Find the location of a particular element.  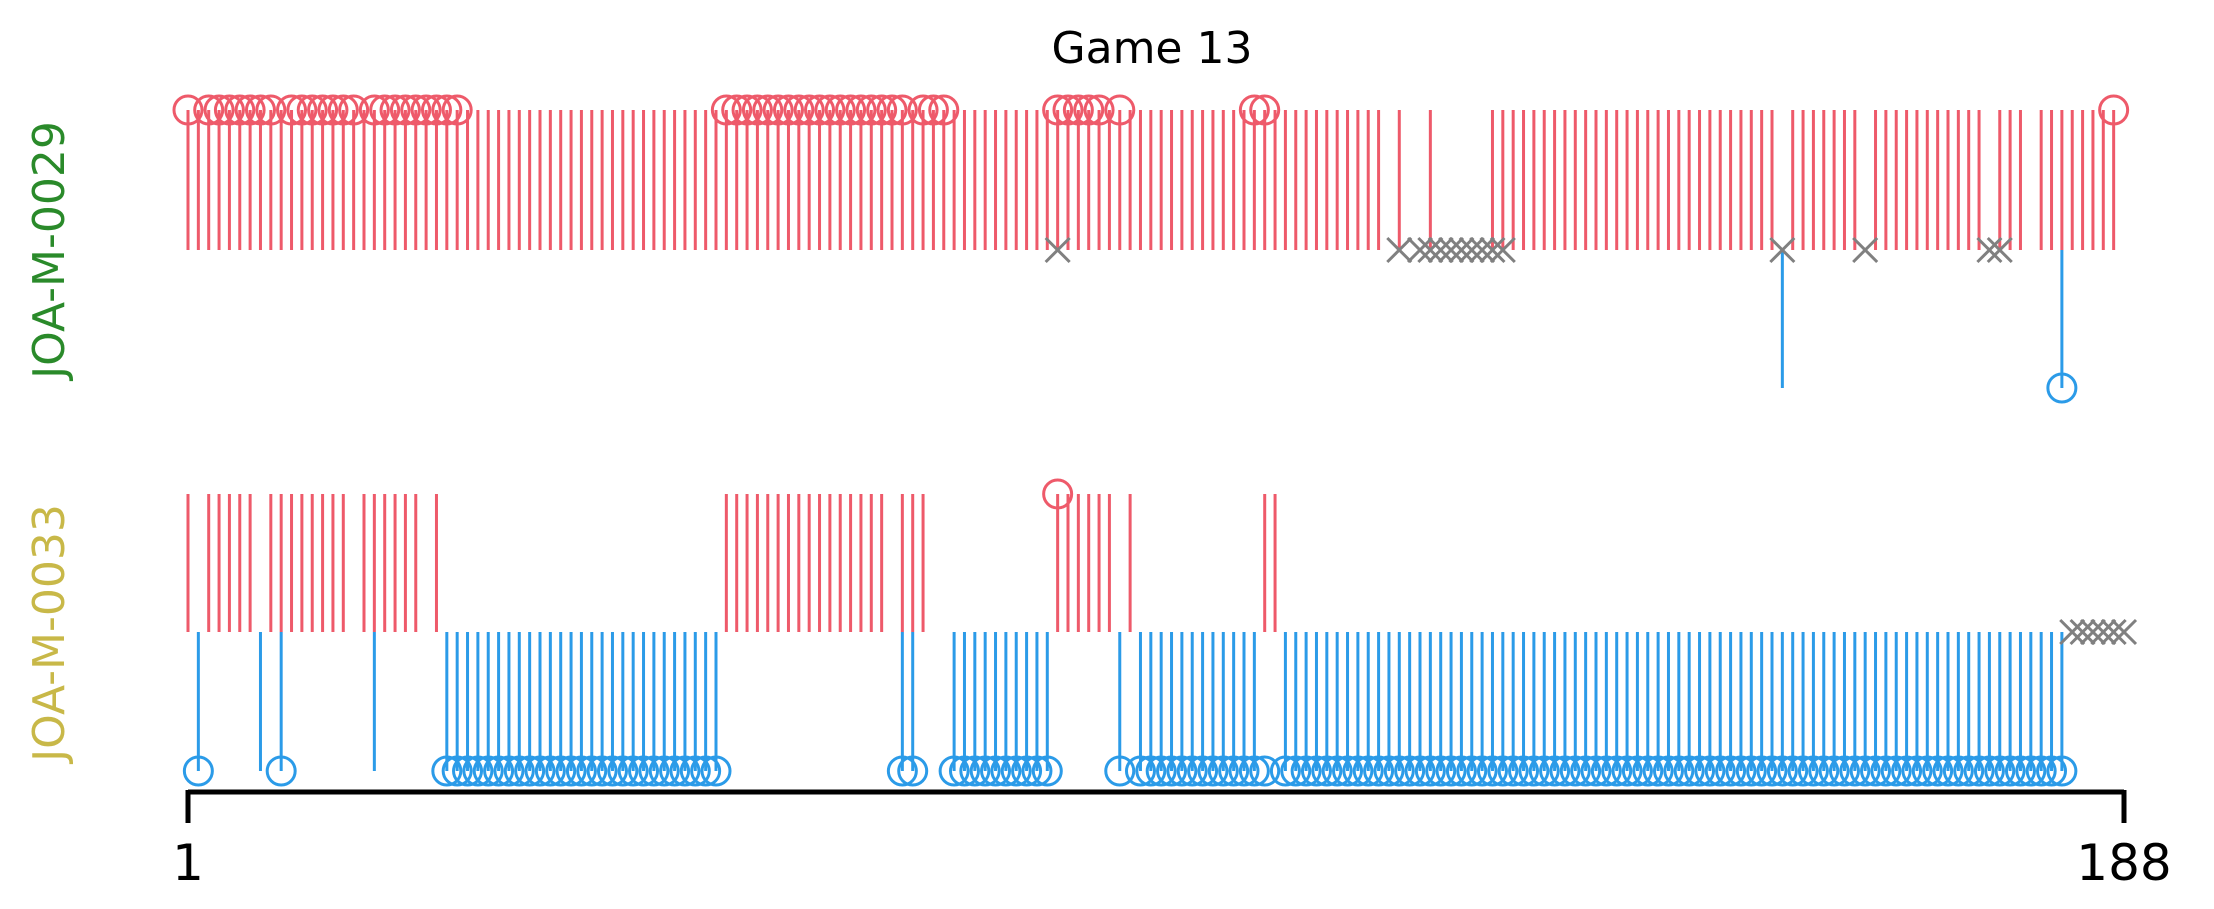

x-axis: 1 188 is located at coordinates (1172, 840).